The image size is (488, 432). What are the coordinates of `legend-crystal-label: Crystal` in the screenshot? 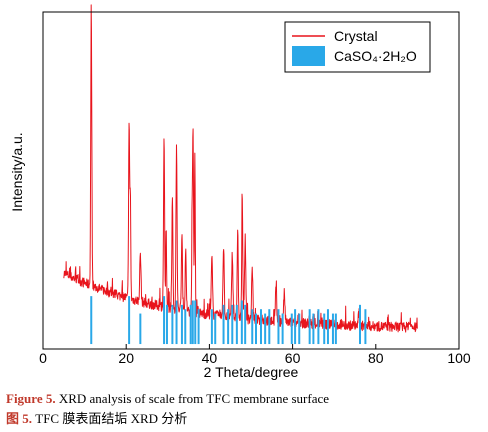 It's located at (356, 36).